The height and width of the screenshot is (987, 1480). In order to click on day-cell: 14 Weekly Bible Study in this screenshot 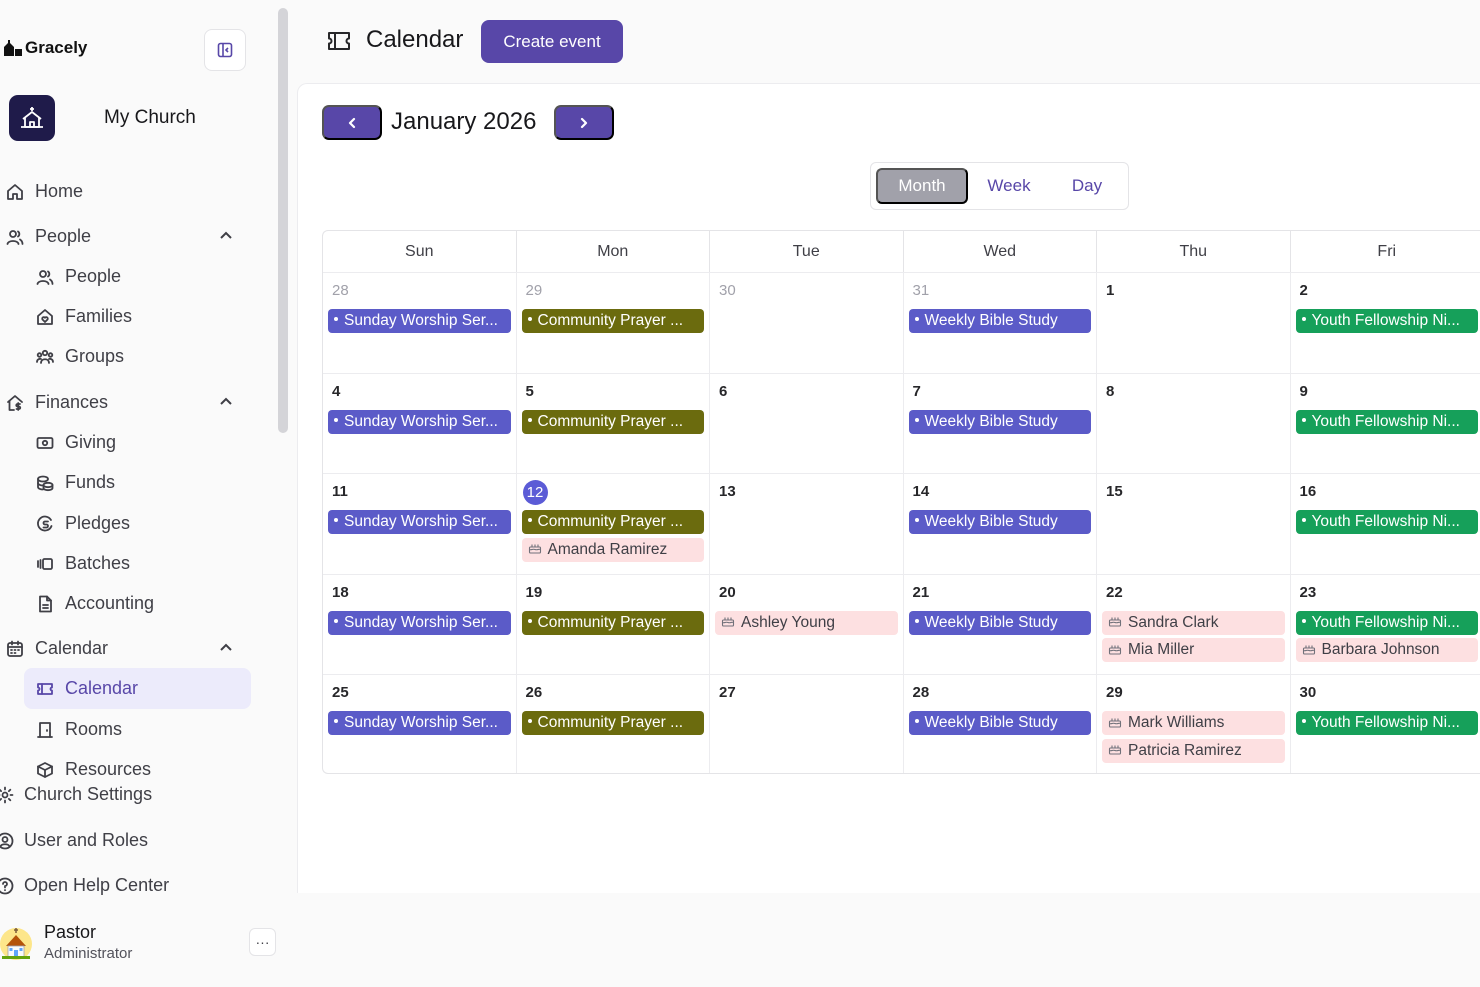, I will do `click(1000, 523)`.